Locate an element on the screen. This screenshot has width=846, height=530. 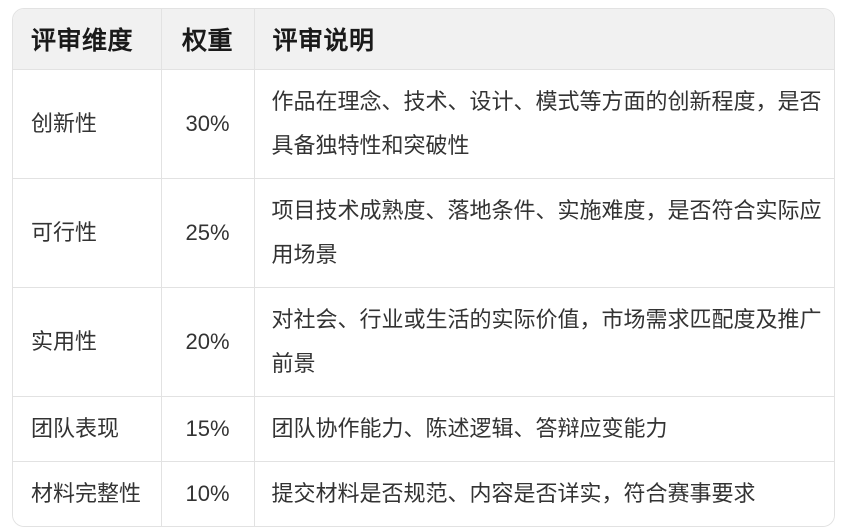
description-cell: 提交材料是否规范、内容是否详实，符合赛事要求 is located at coordinates (543, 493).